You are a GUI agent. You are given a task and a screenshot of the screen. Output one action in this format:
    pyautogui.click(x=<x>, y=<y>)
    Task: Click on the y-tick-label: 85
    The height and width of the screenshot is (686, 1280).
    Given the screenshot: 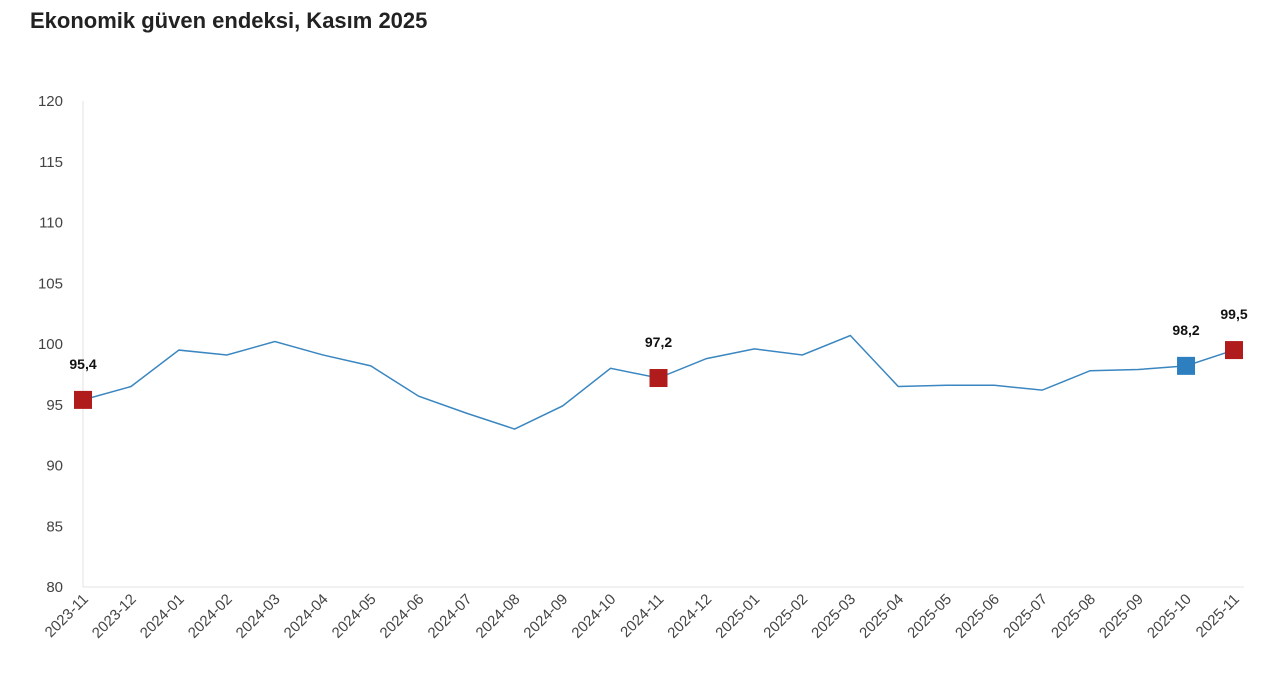 What is the action you would take?
    pyautogui.click(x=54, y=526)
    